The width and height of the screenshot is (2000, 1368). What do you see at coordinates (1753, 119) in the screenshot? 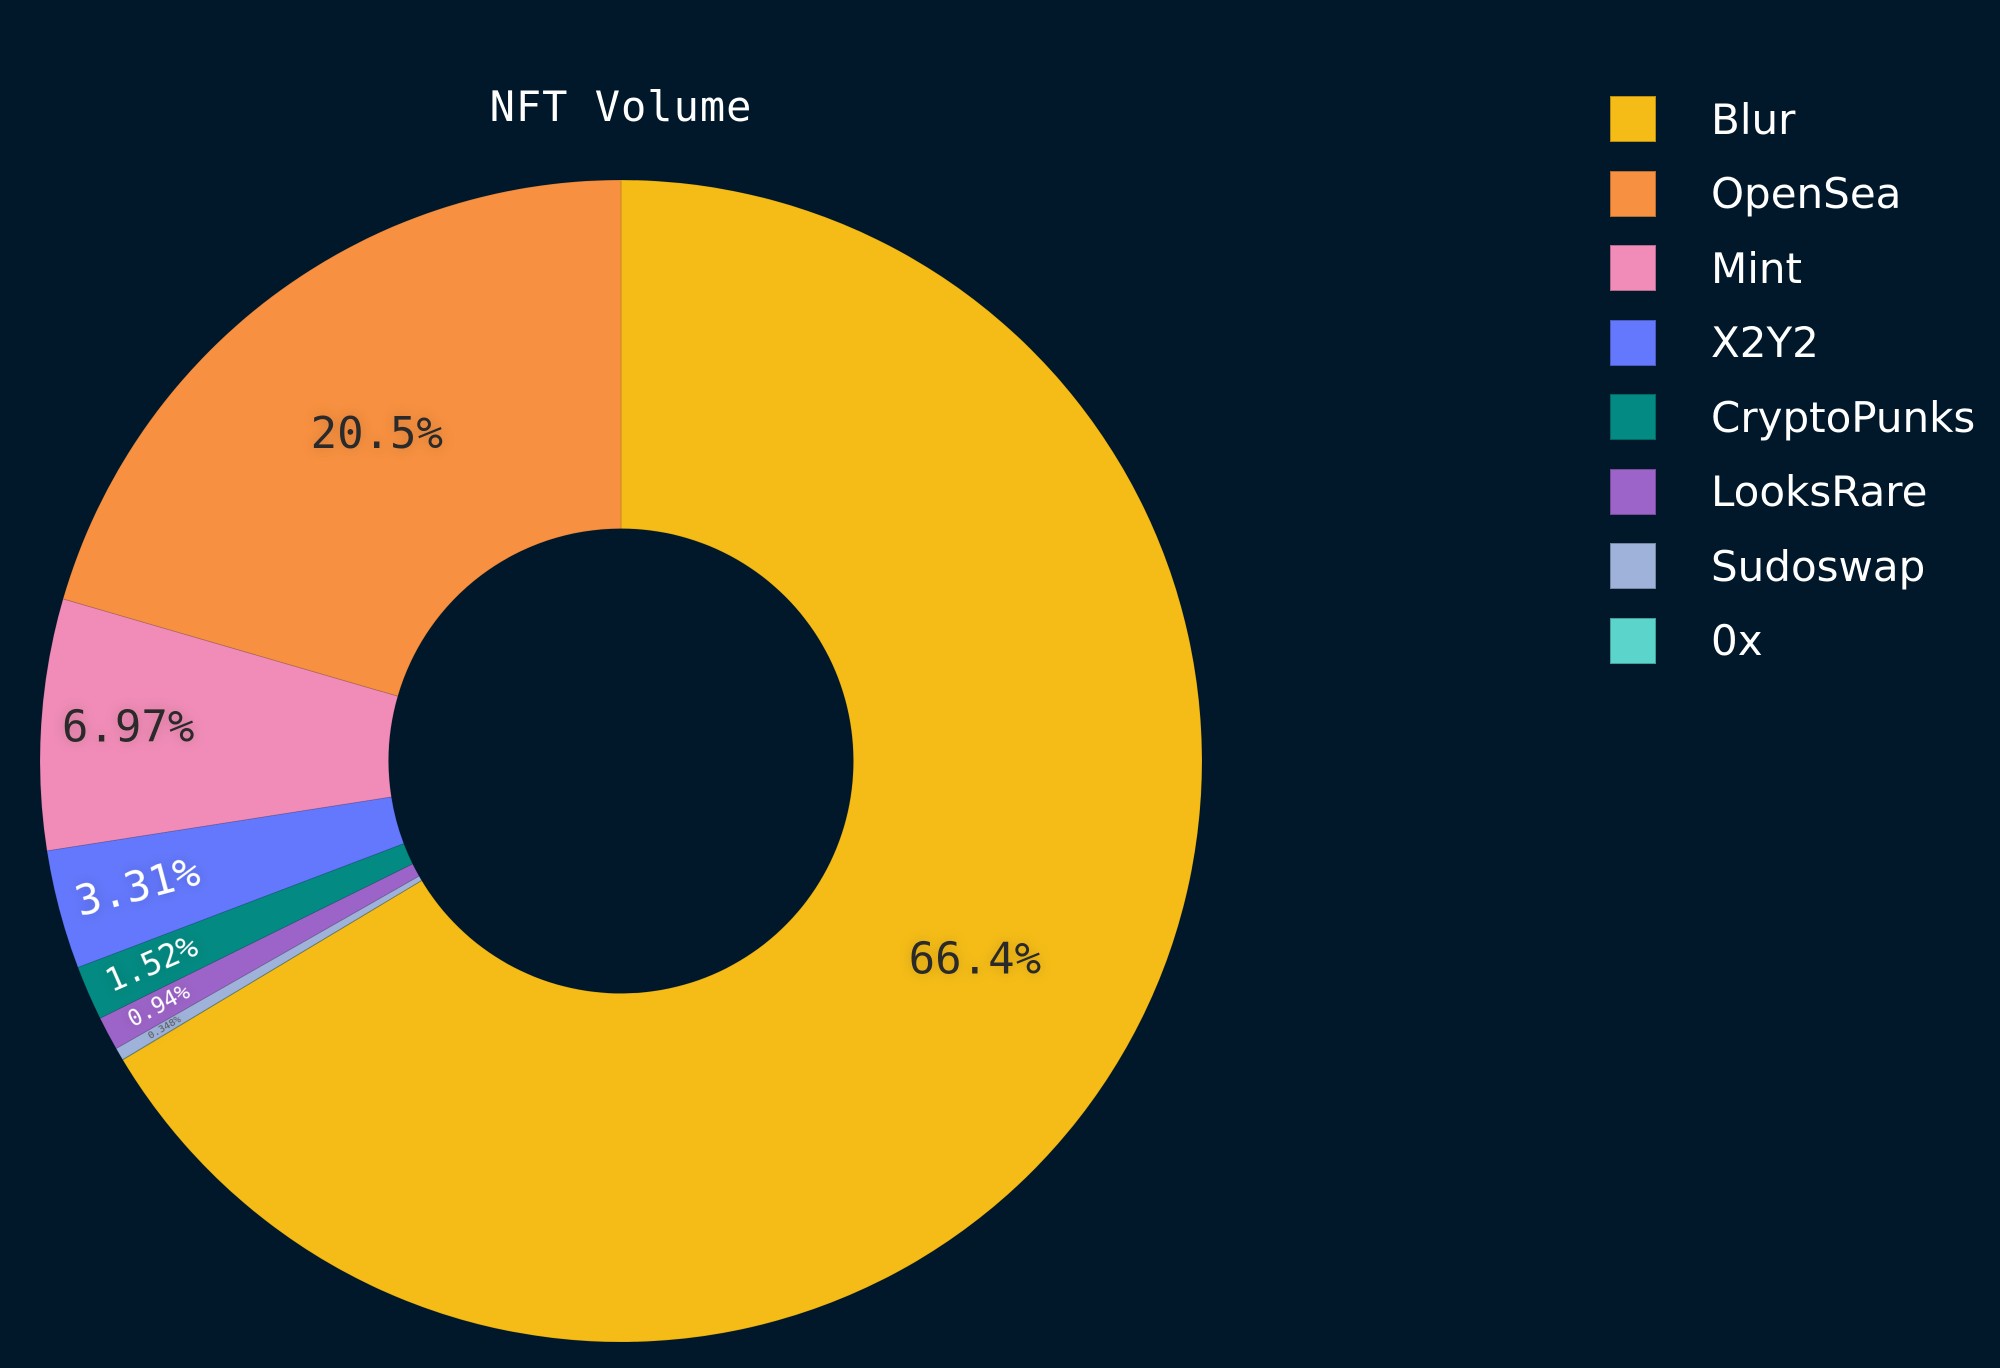
I see `legend-label: Blur` at bounding box center [1753, 119].